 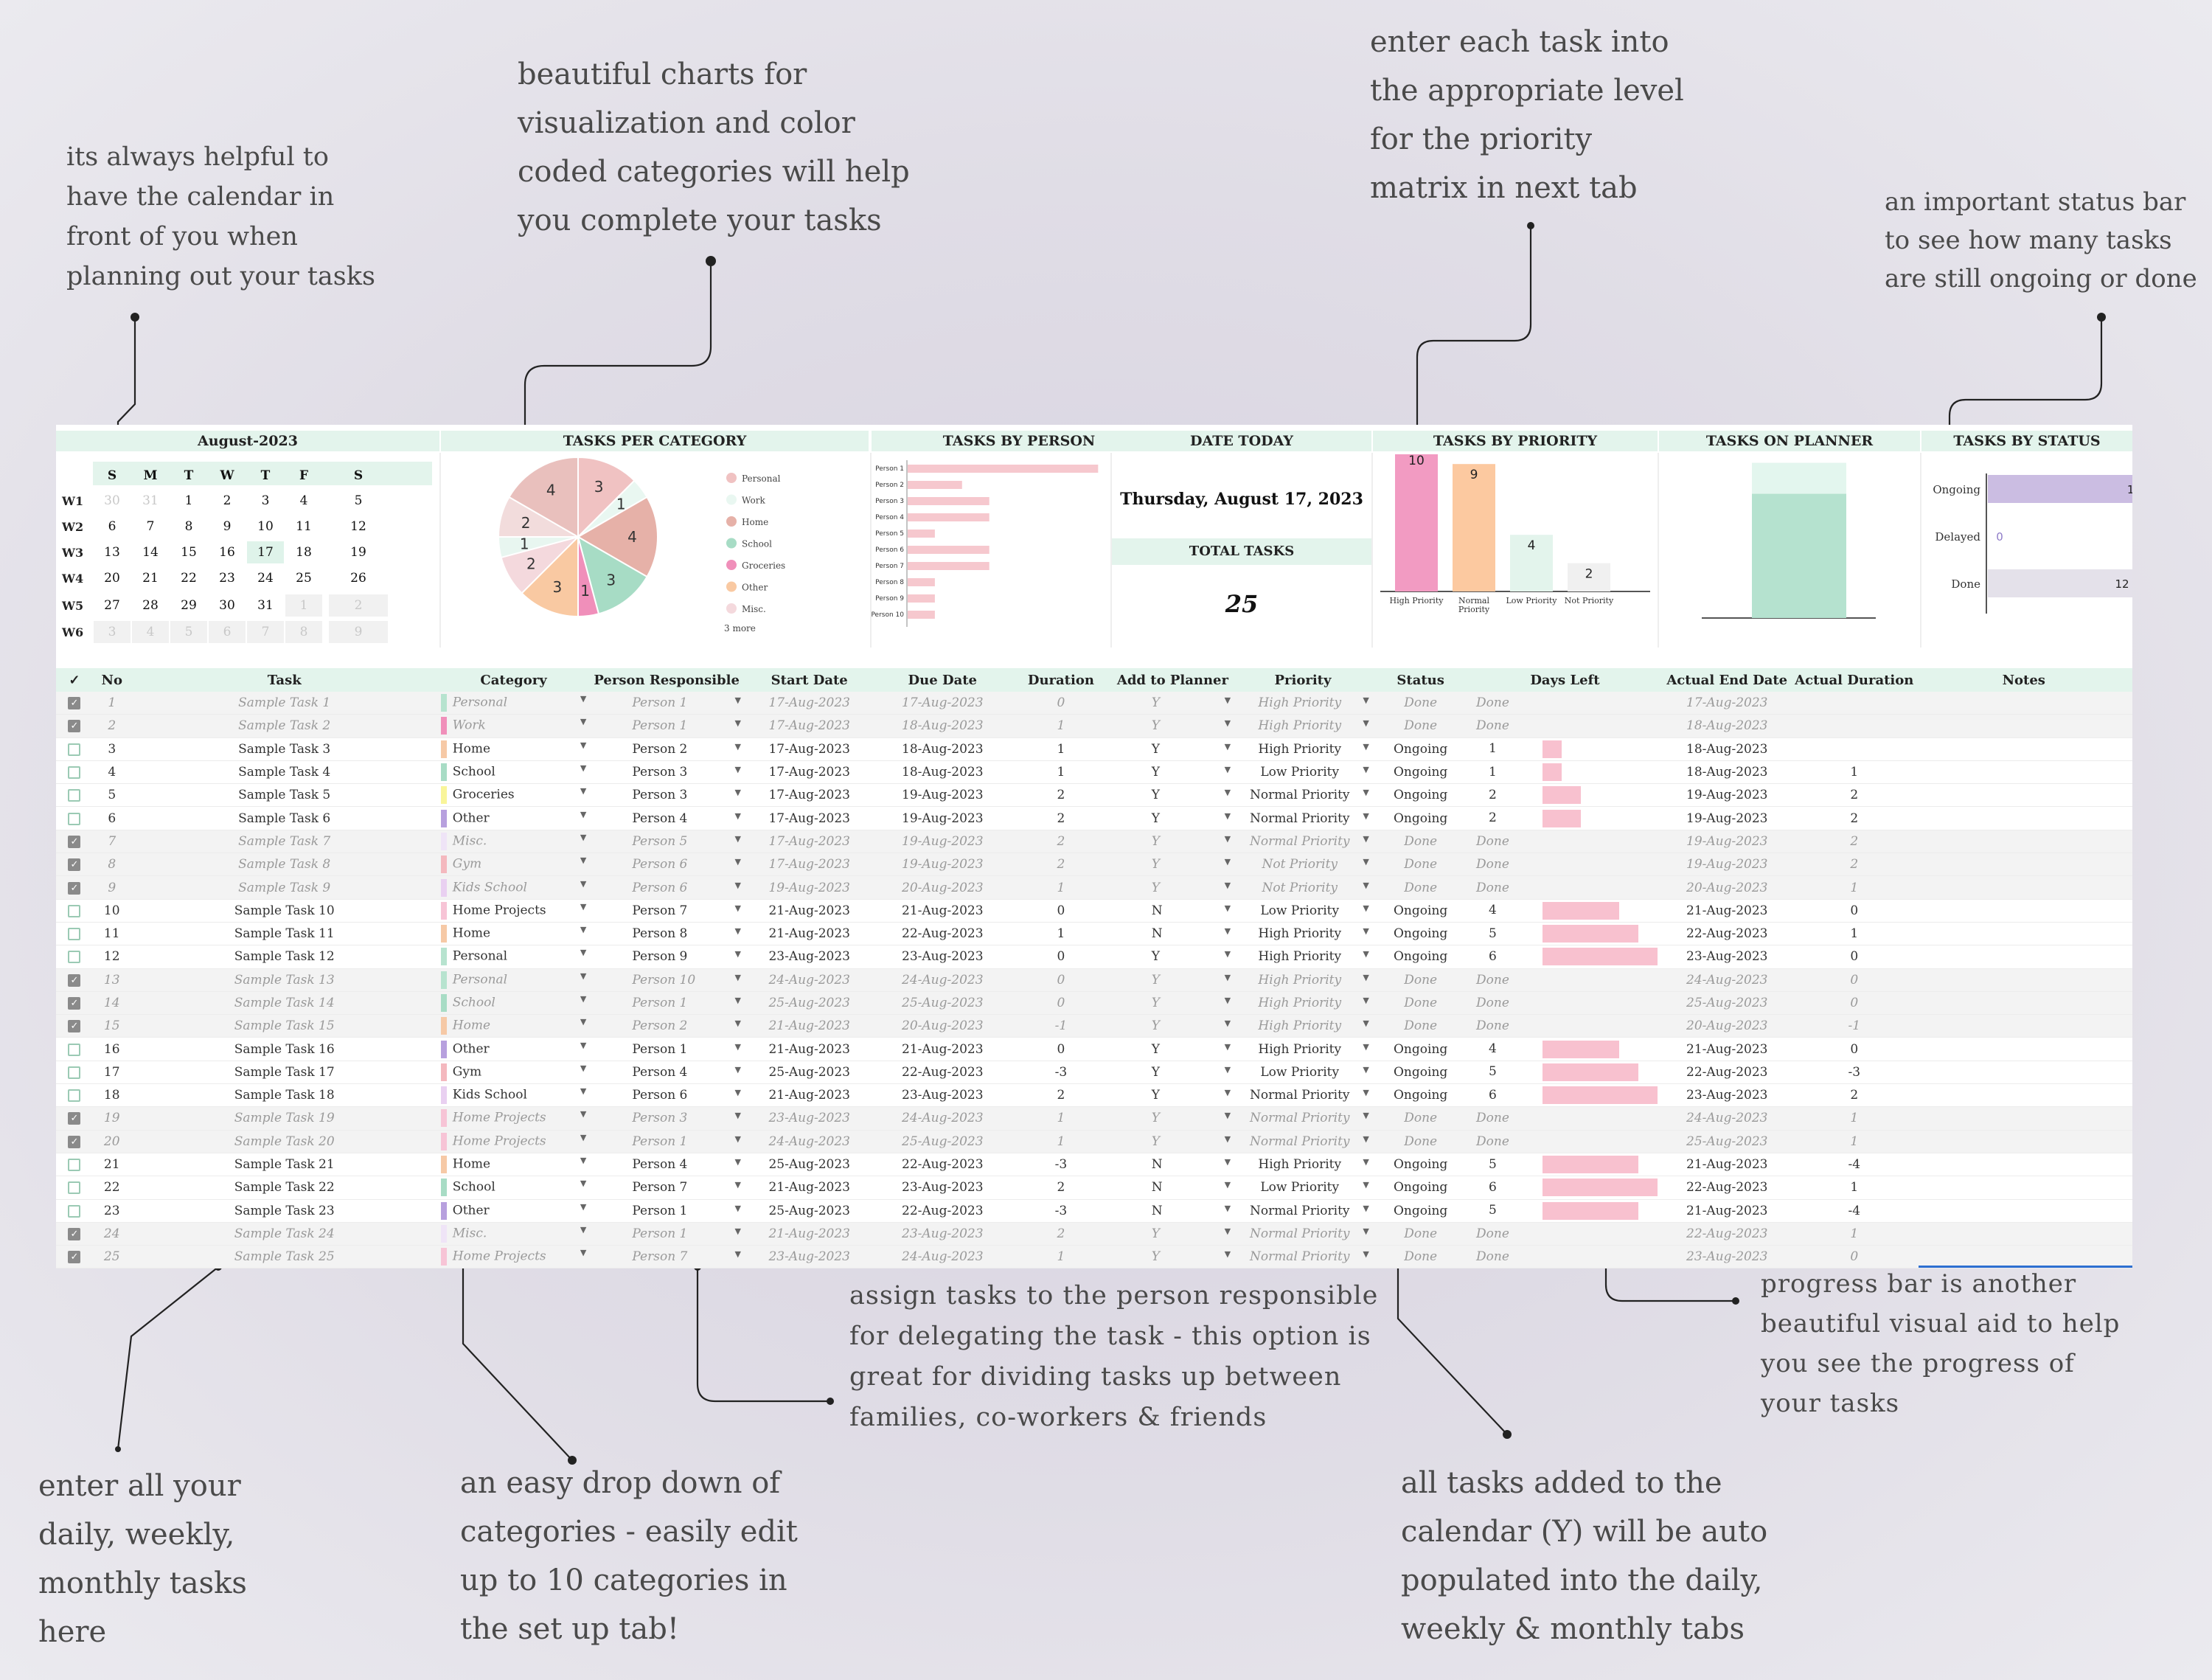 What do you see at coordinates (942, 1118) in the screenshot?
I see `due-date-cell: 24-Aug-2023` at bounding box center [942, 1118].